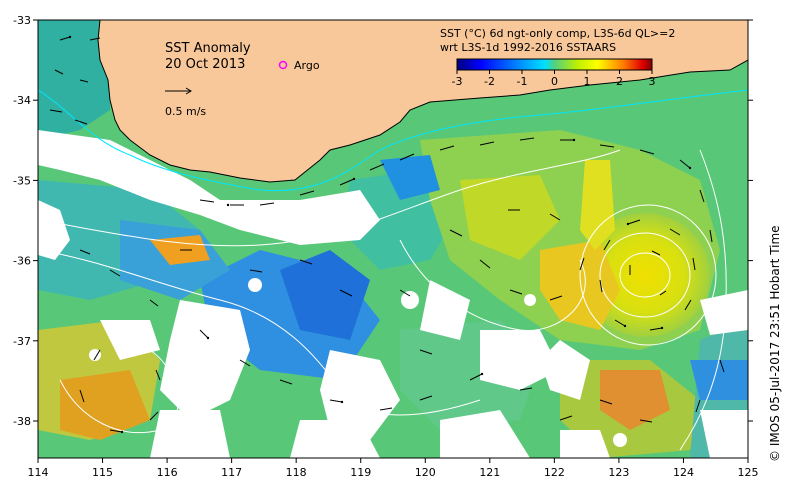 The width and height of the screenshot is (790, 492). I want to click on colorbar-ticks: -3 -2 -1 0 1 2 3, so click(554, 79).